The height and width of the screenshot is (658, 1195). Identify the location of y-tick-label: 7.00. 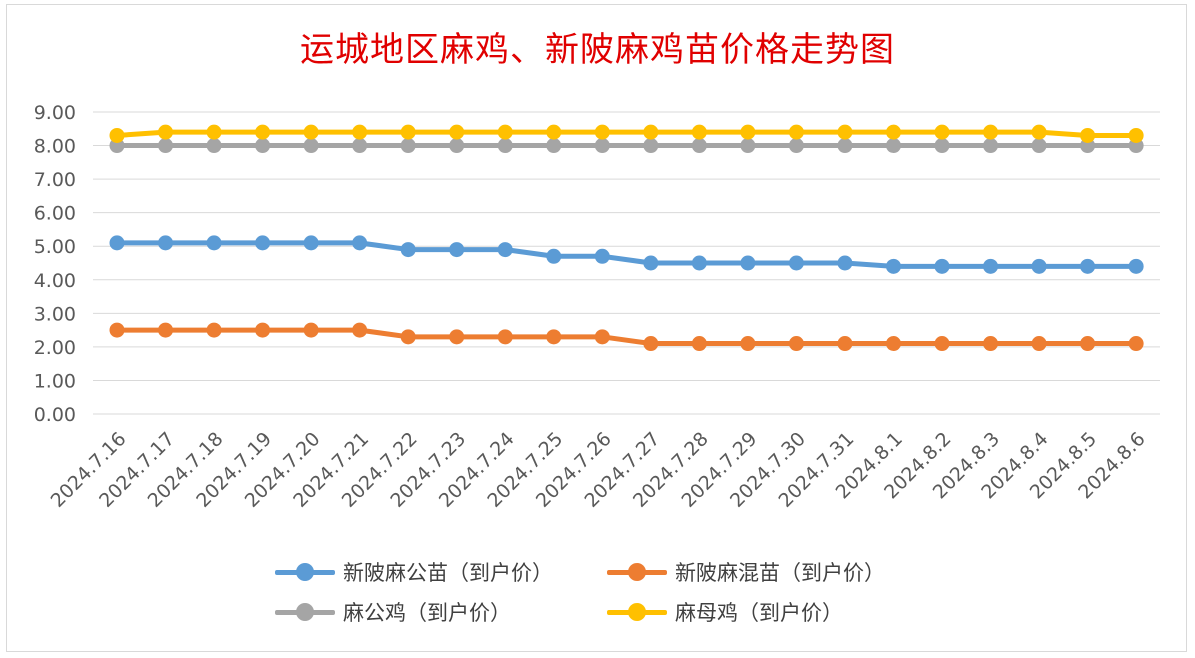
(55, 180).